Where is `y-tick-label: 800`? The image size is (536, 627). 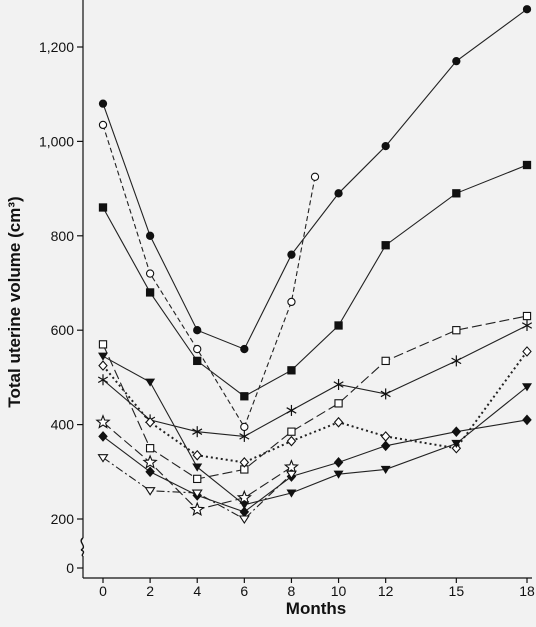
y-tick-label: 800 is located at coordinates (63, 236).